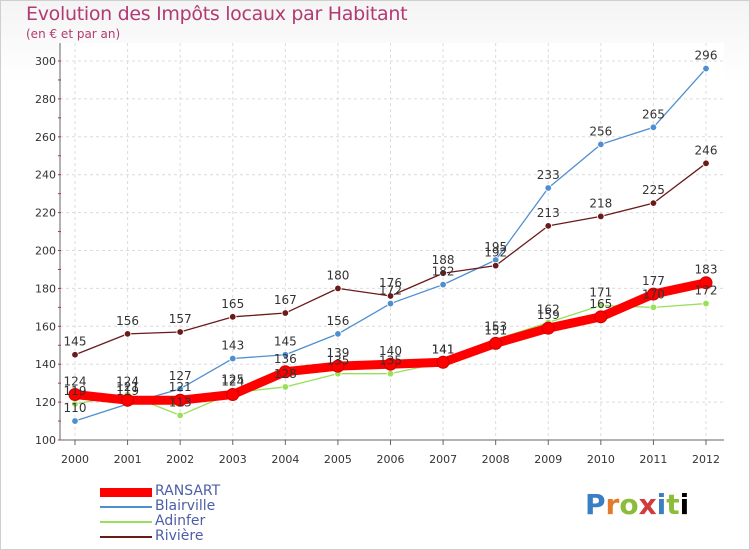  I want to click on chart-title: Evolution des Impôts locaux par Habitant, so click(217, 14).